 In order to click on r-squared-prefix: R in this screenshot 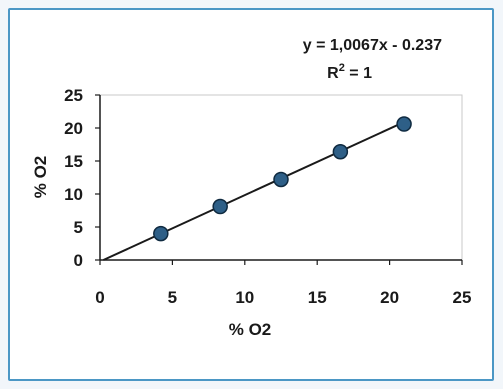, I will do `click(333, 73)`.